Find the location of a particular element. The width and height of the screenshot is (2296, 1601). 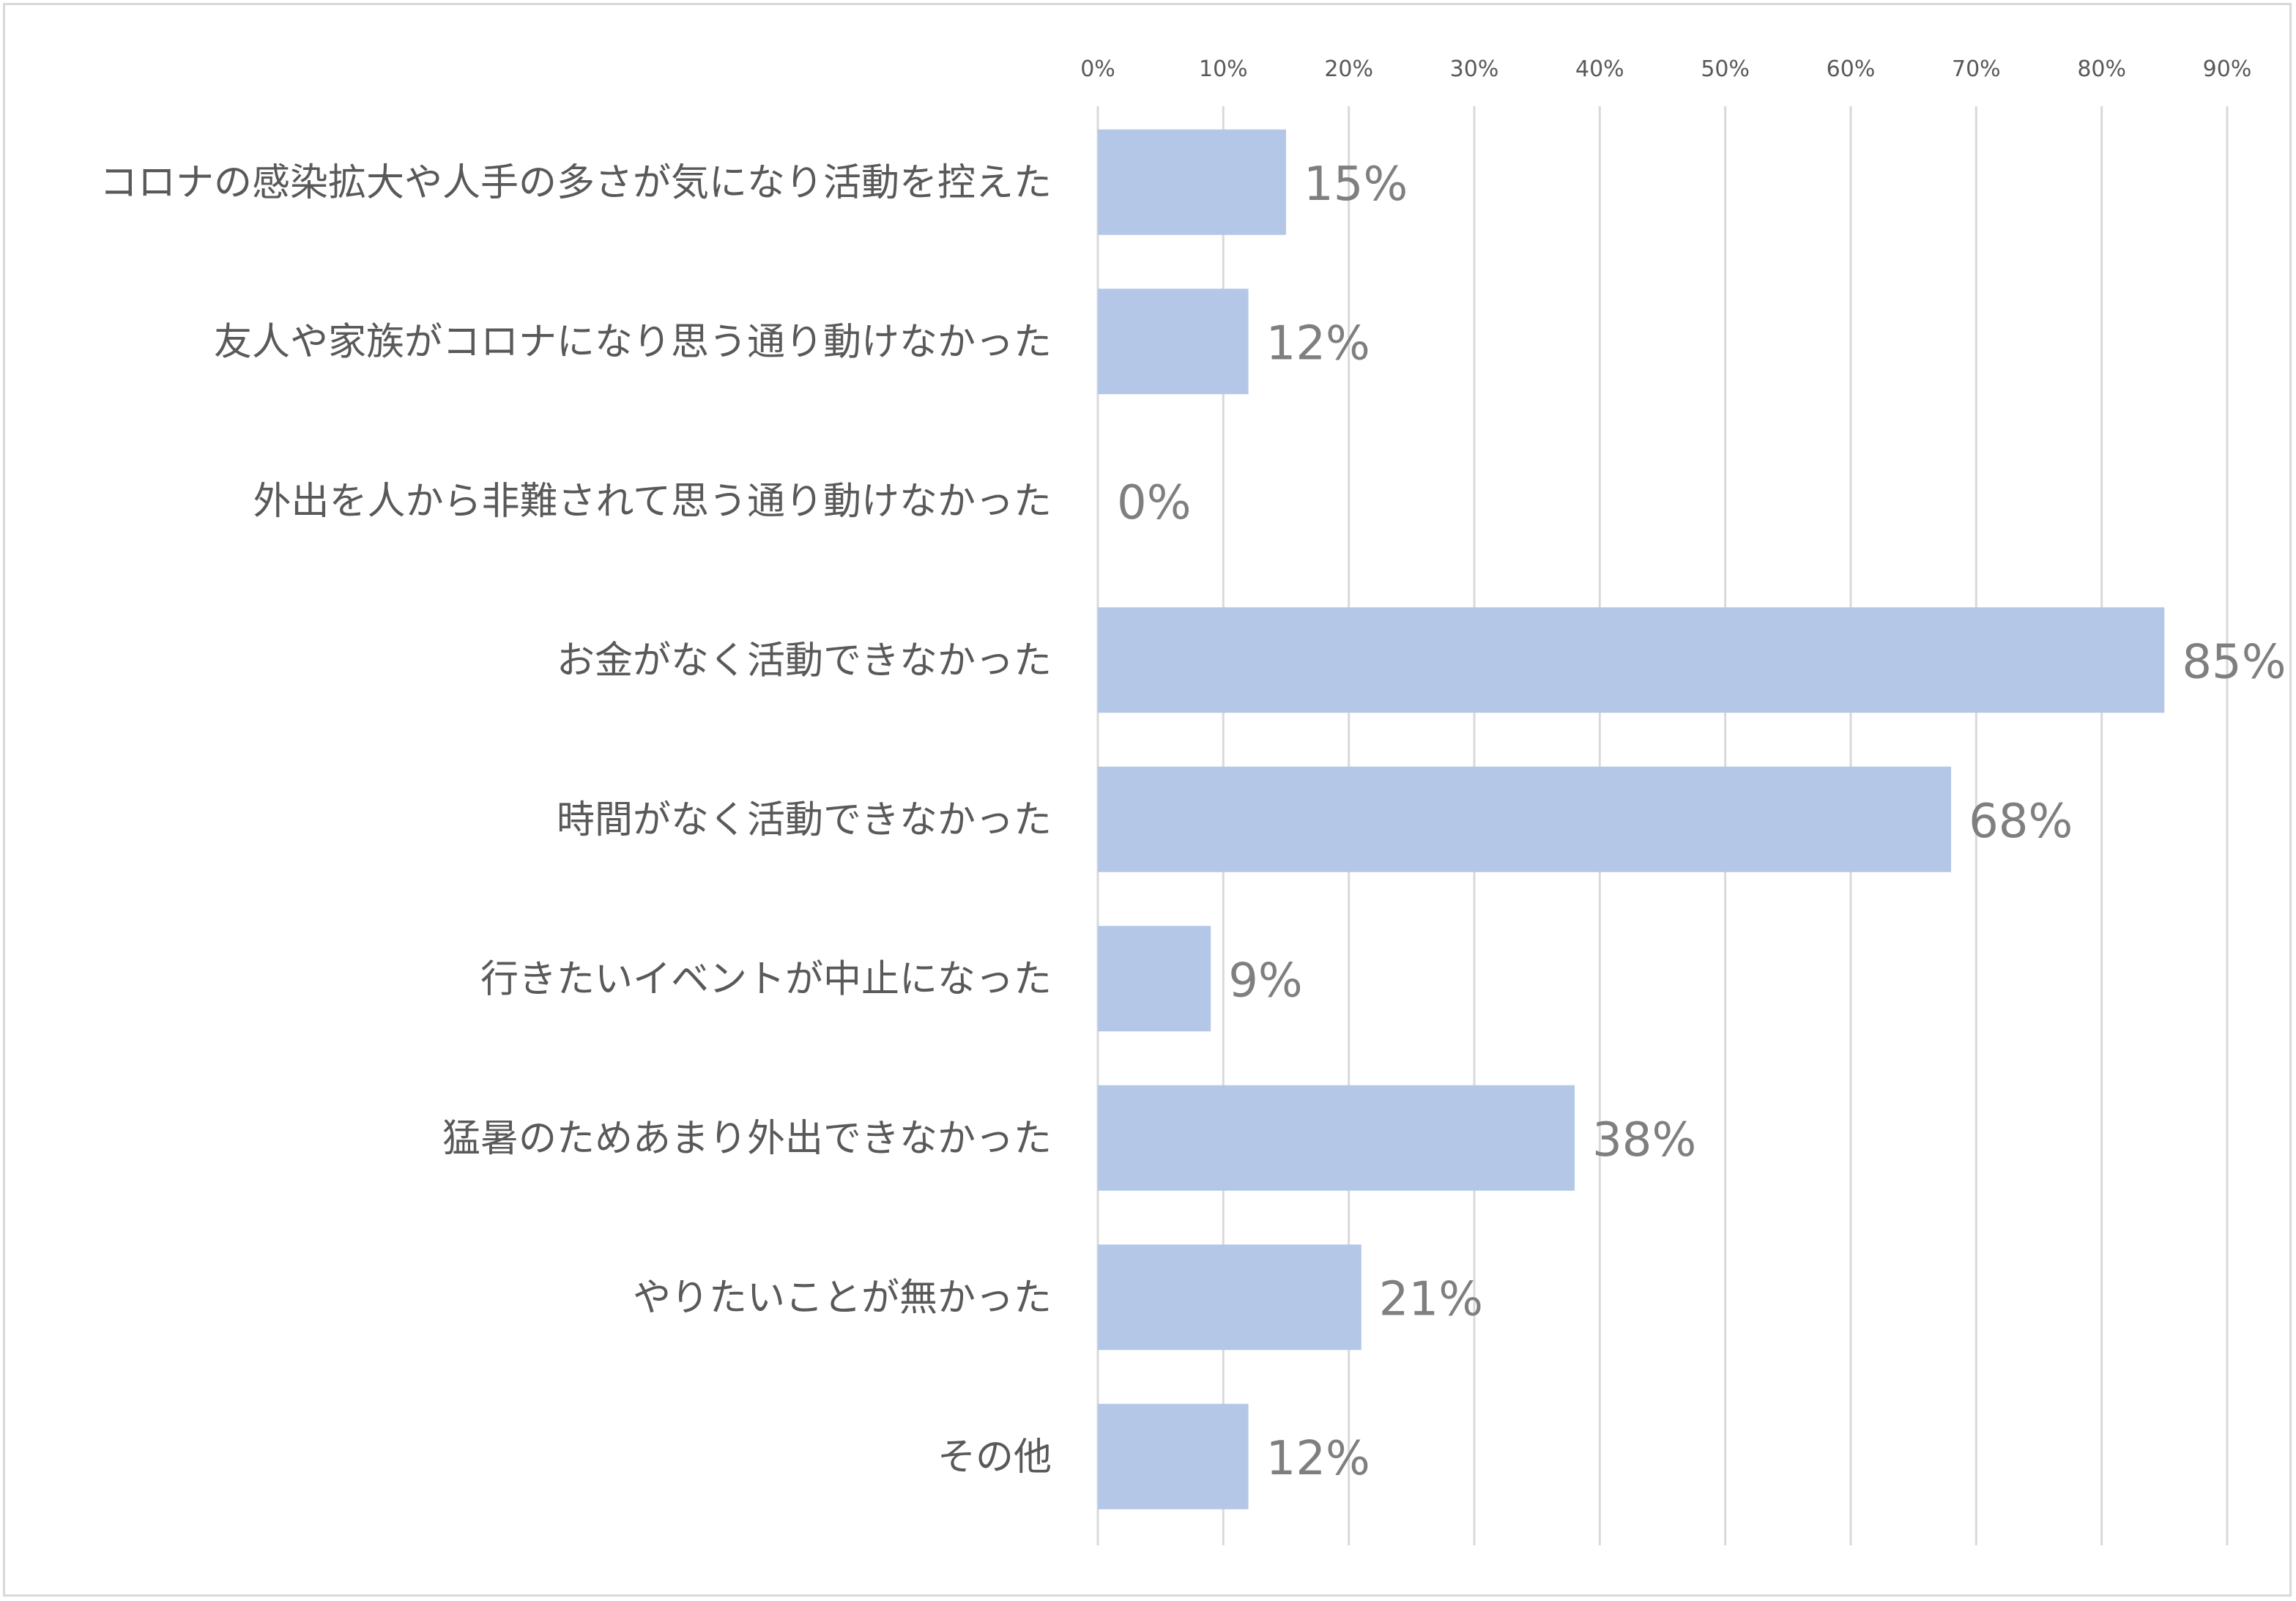

x-tick-label: 90% is located at coordinates (2227, 69).